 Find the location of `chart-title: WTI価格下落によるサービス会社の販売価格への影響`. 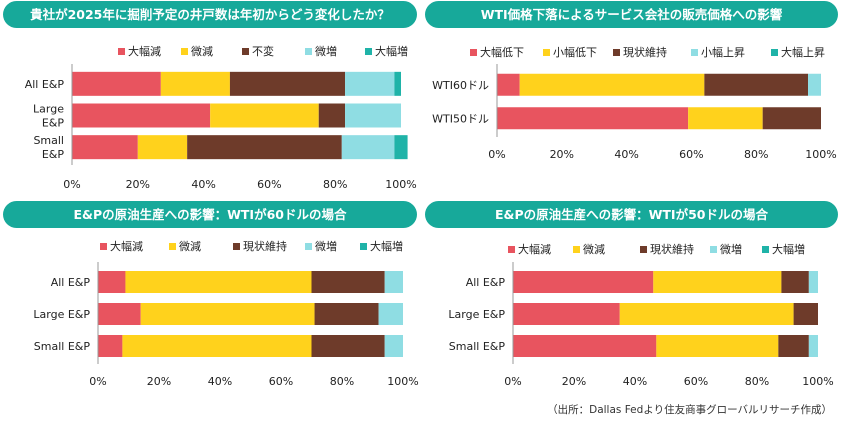

chart-title: WTI価格下落によるサービス会社の販売価格への影響 is located at coordinates (631, 14).